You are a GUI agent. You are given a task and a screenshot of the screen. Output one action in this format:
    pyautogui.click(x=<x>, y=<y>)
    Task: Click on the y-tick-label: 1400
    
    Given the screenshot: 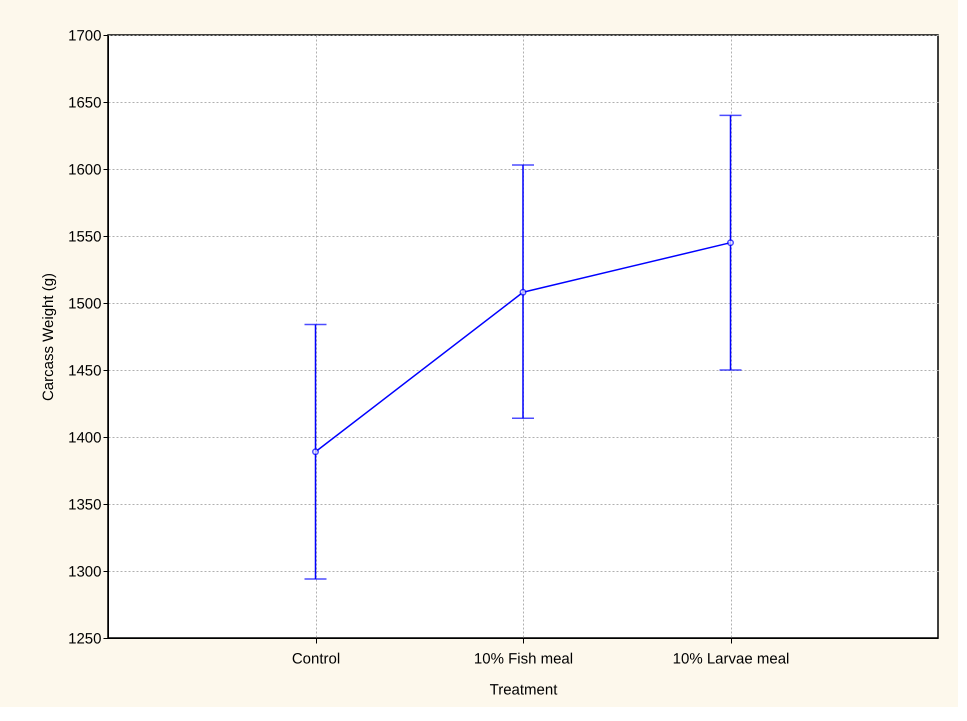 What is the action you would take?
    pyautogui.click(x=85, y=438)
    